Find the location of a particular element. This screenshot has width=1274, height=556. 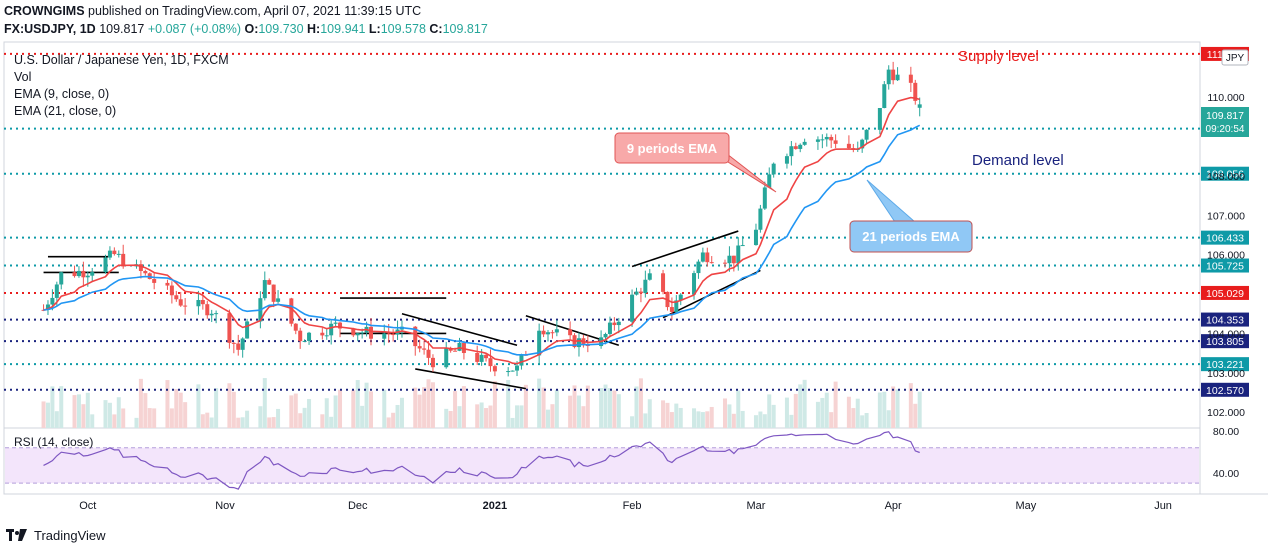

price-tick-label: 107.000 is located at coordinates (1226, 216).